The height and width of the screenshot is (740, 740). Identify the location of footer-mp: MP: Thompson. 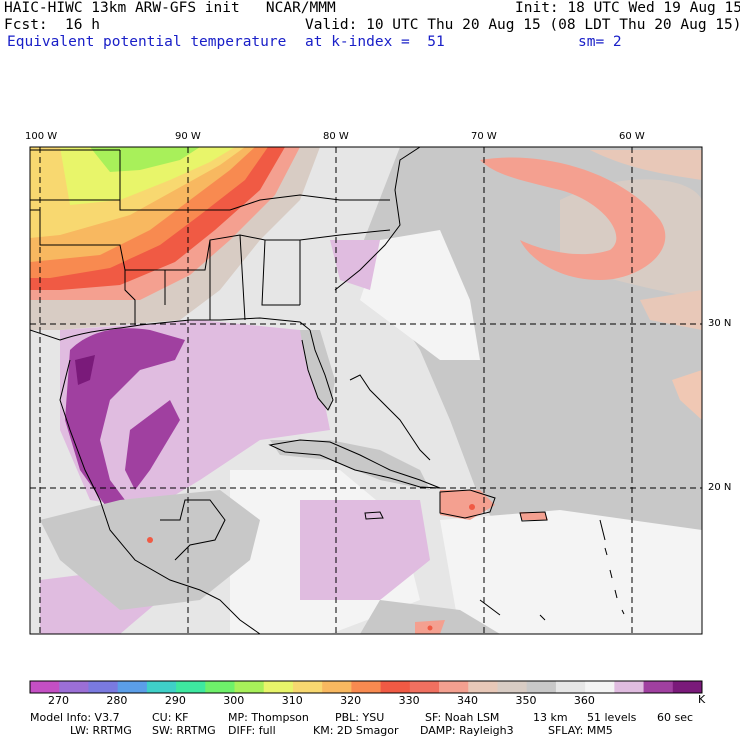
(268, 717).